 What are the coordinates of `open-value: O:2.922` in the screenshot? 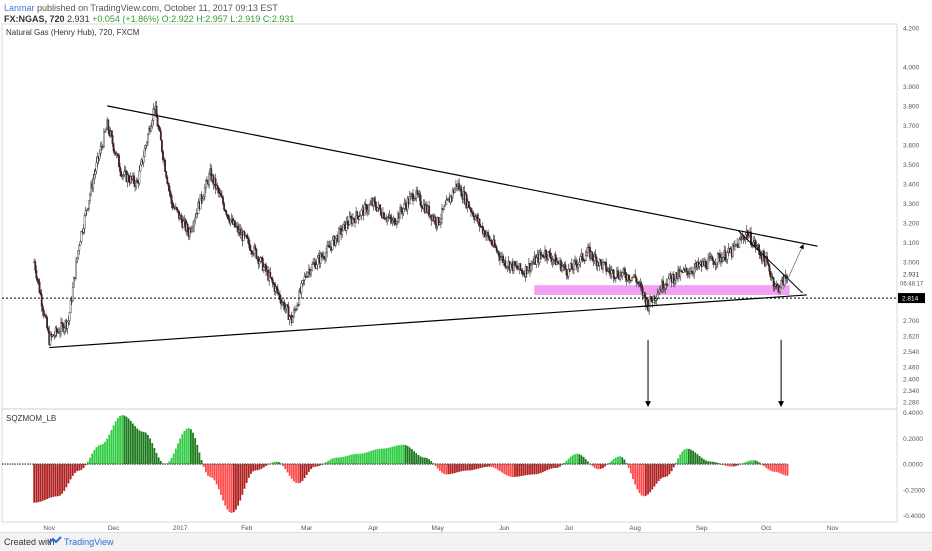 It's located at (177, 19).